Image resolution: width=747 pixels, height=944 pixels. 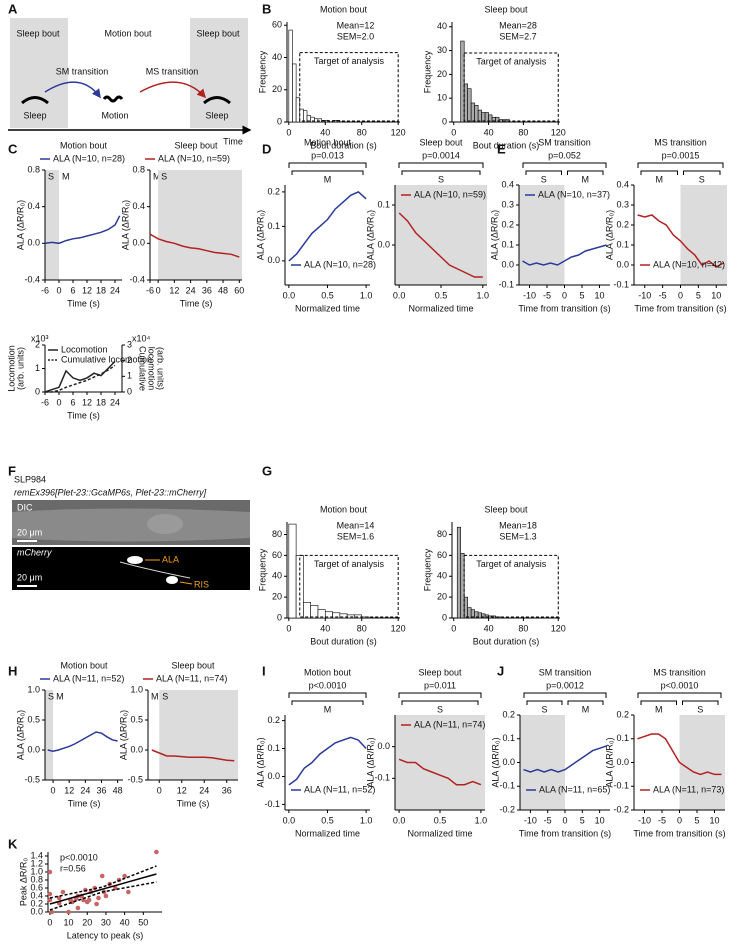 What do you see at coordinates (621, 284) in the screenshot?
I see `y-tick-label: -0.1` at bounding box center [621, 284].